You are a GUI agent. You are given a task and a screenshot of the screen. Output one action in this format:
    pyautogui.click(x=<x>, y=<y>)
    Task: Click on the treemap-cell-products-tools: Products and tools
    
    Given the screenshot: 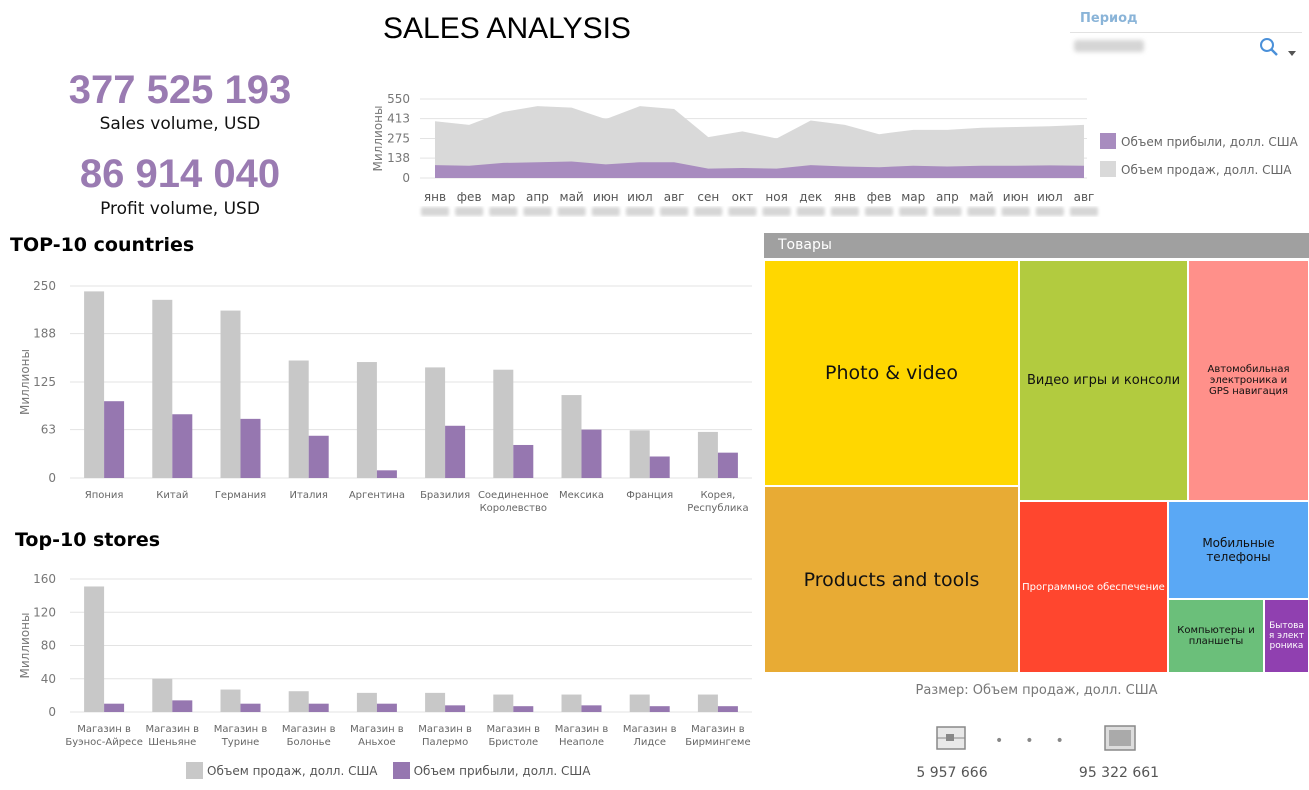 What is the action you would take?
    pyautogui.click(x=891, y=579)
    